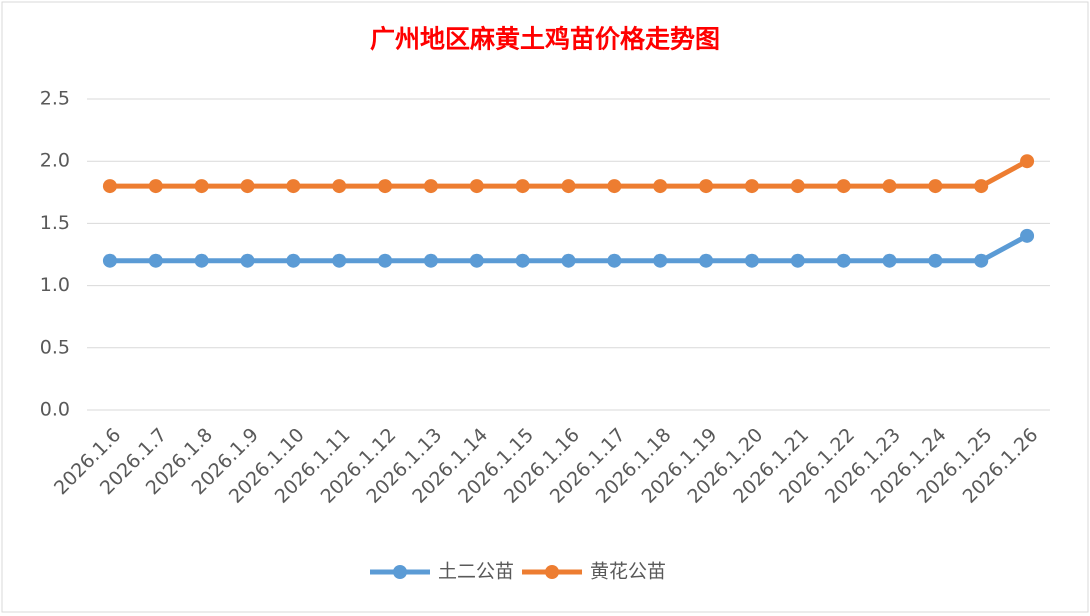 The image size is (1090, 616). Describe the element at coordinates (55, 161) in the screenshot. I see `y-tick-label: 2.0` at that location.